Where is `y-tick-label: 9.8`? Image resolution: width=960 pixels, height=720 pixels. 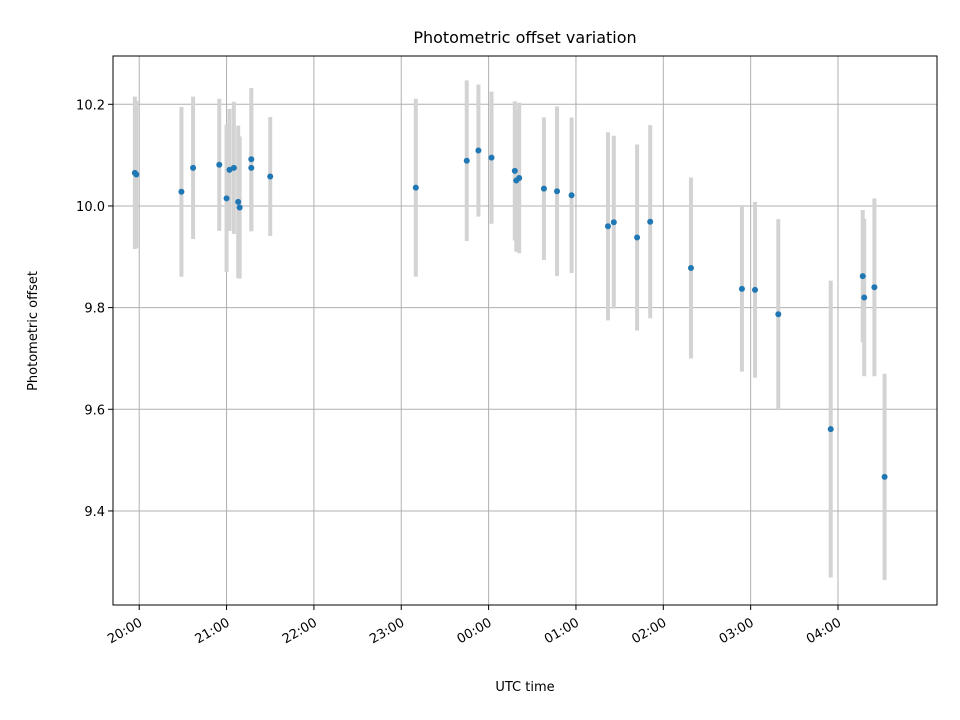 y-tick-label: 9.8 is located at coordinates (94, 309).